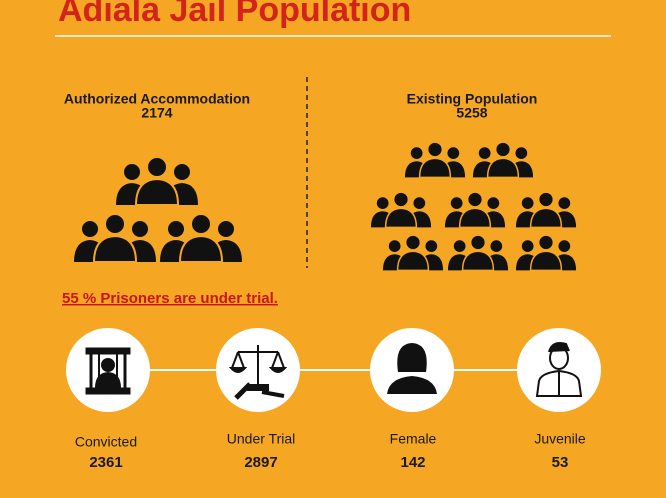 The width and height of the screenshot is (666, 498). I want to click on justice-icon, so click(258, 372).